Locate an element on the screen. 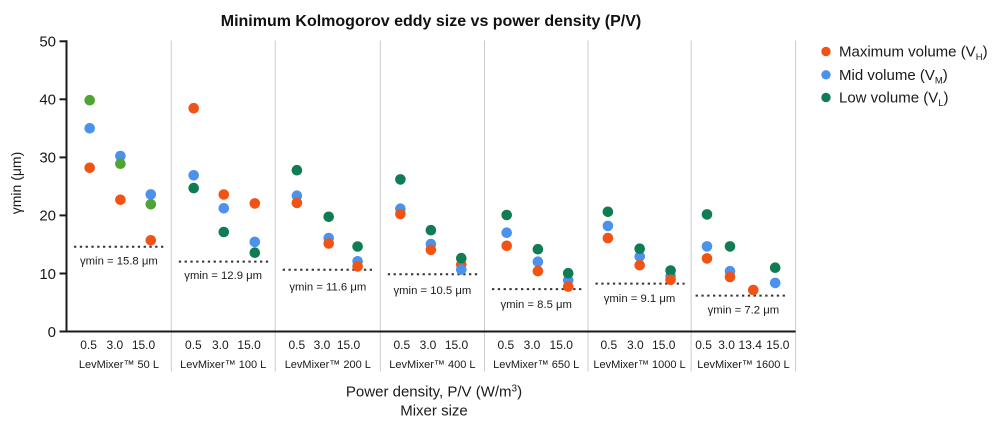 The height and width of the screenshot is (430, 1000). svg-text: γmin = 15.8 μm is located at coordinates (119, 262).